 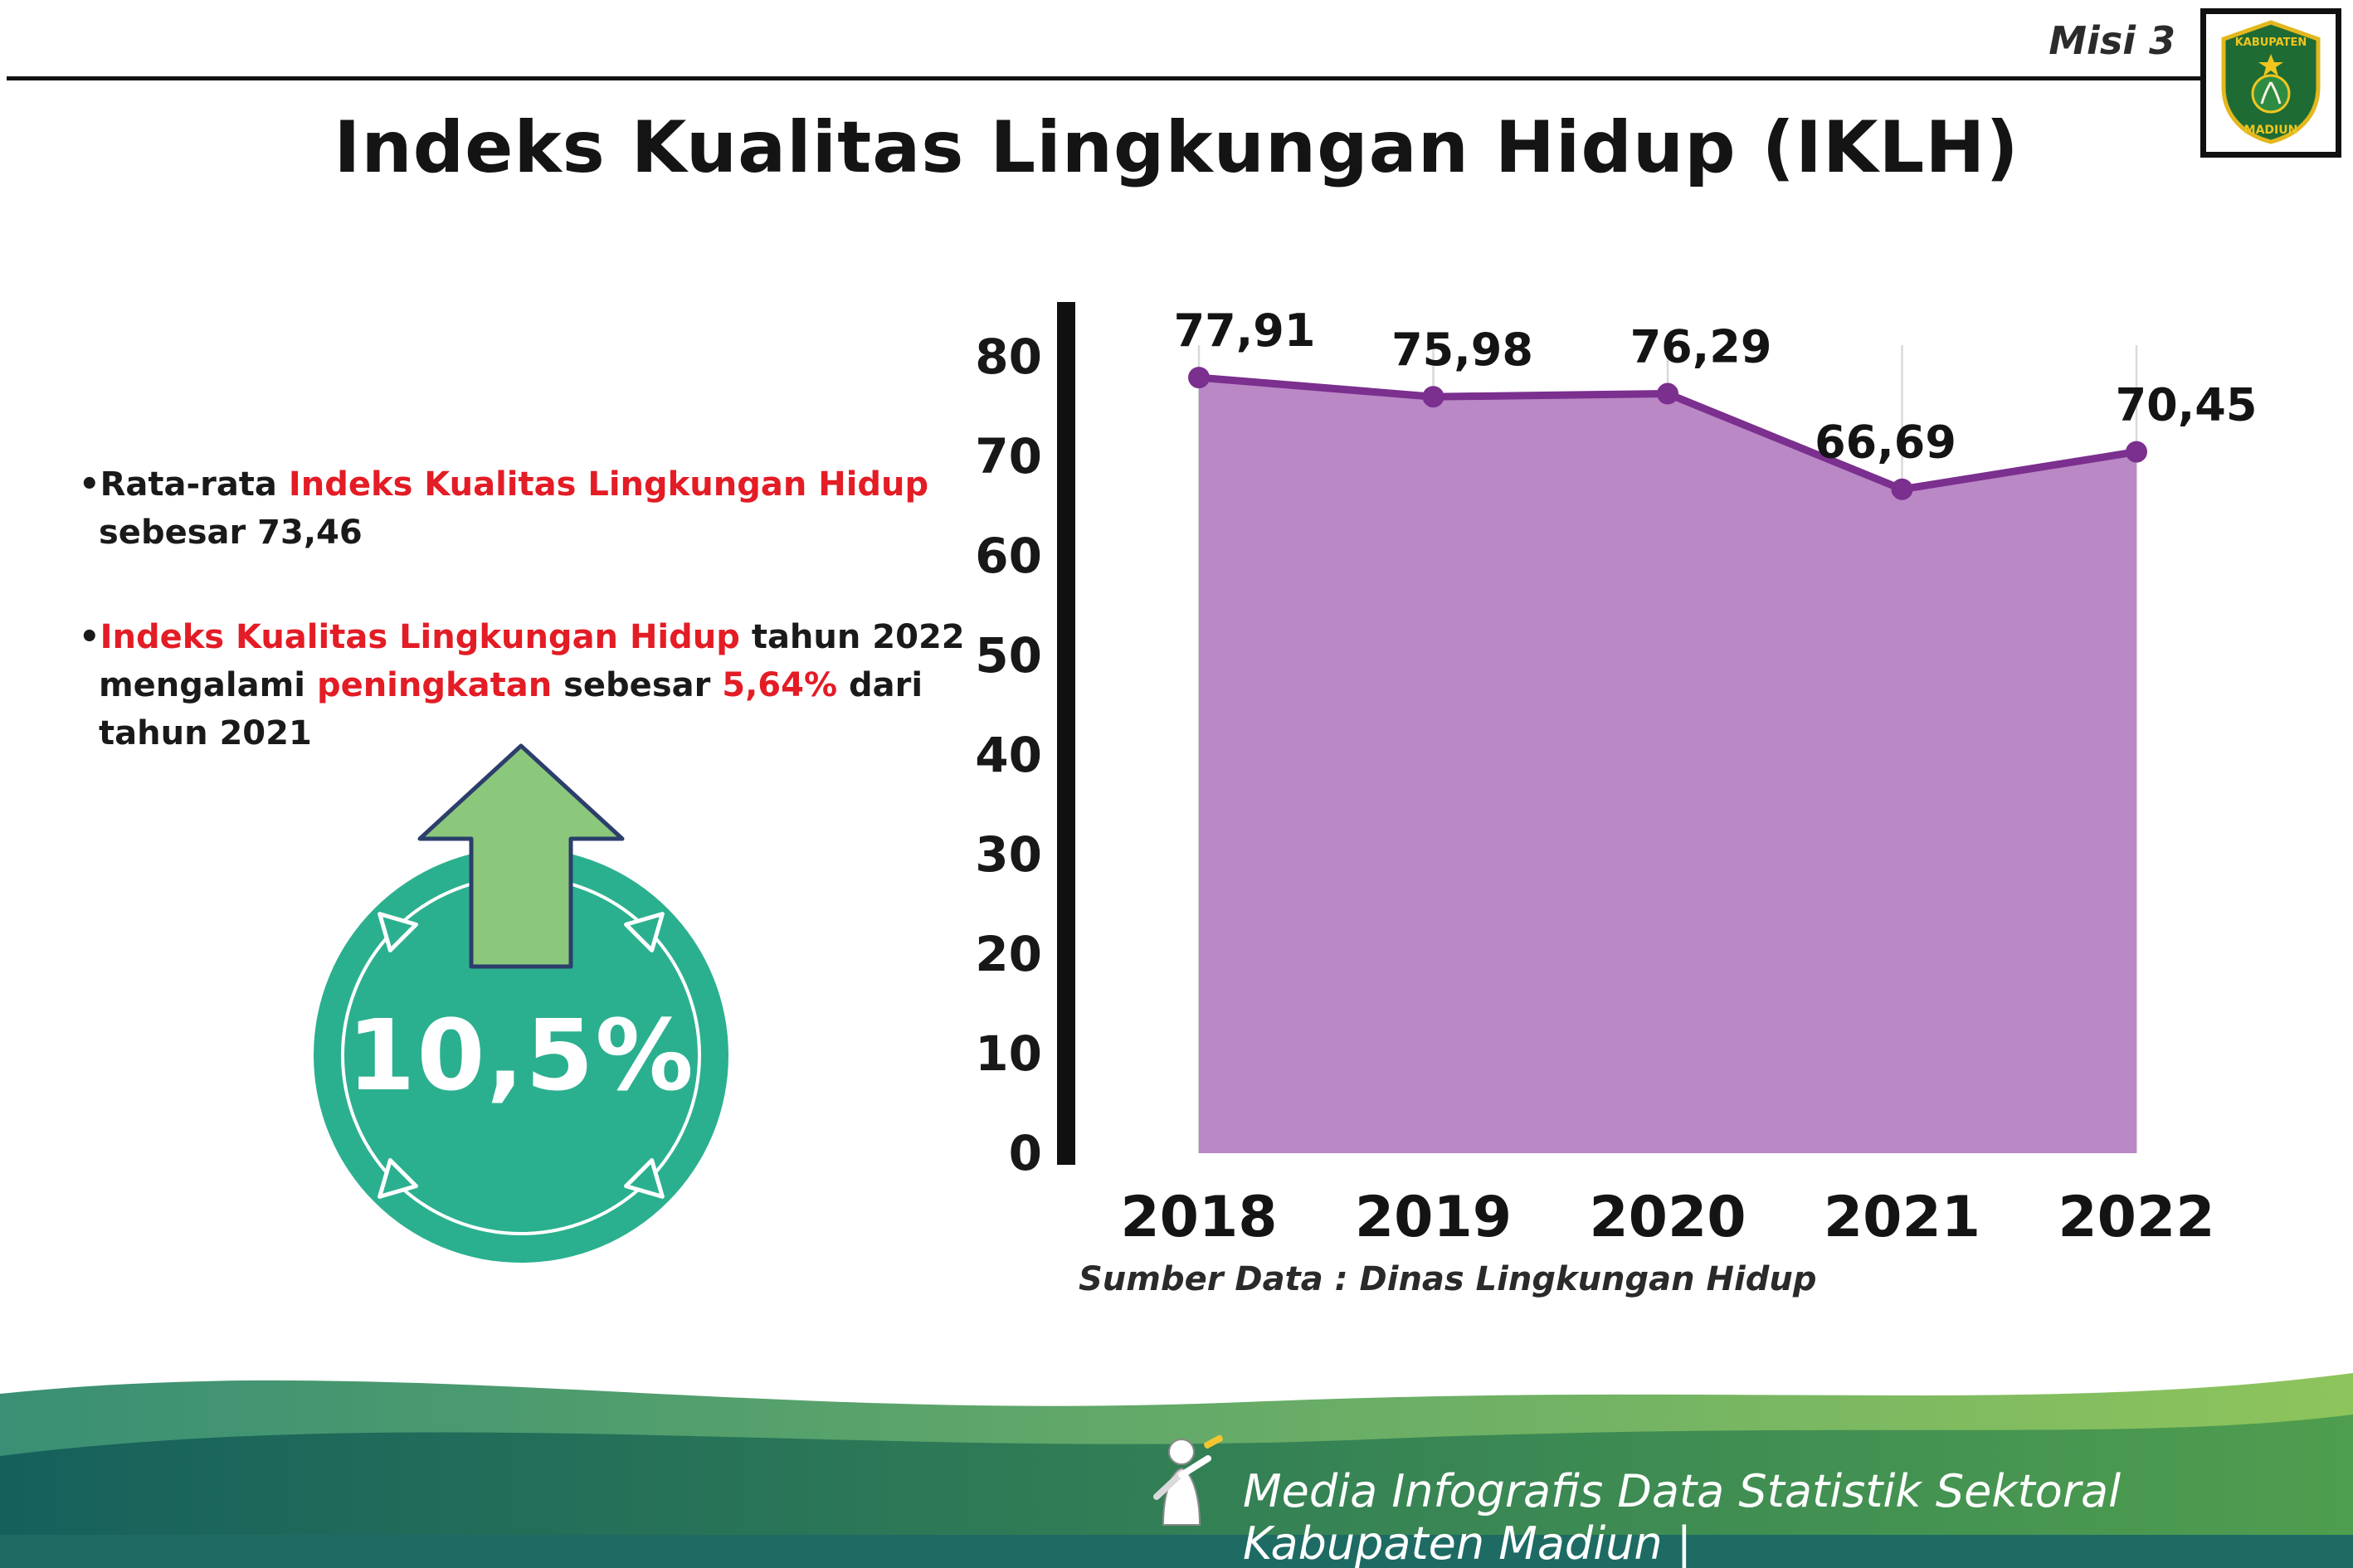 What do you see at coordinates (1433, 1217) in the screenshot?
I see `svg-text: 2019` at bounding box center [1433, 1217].